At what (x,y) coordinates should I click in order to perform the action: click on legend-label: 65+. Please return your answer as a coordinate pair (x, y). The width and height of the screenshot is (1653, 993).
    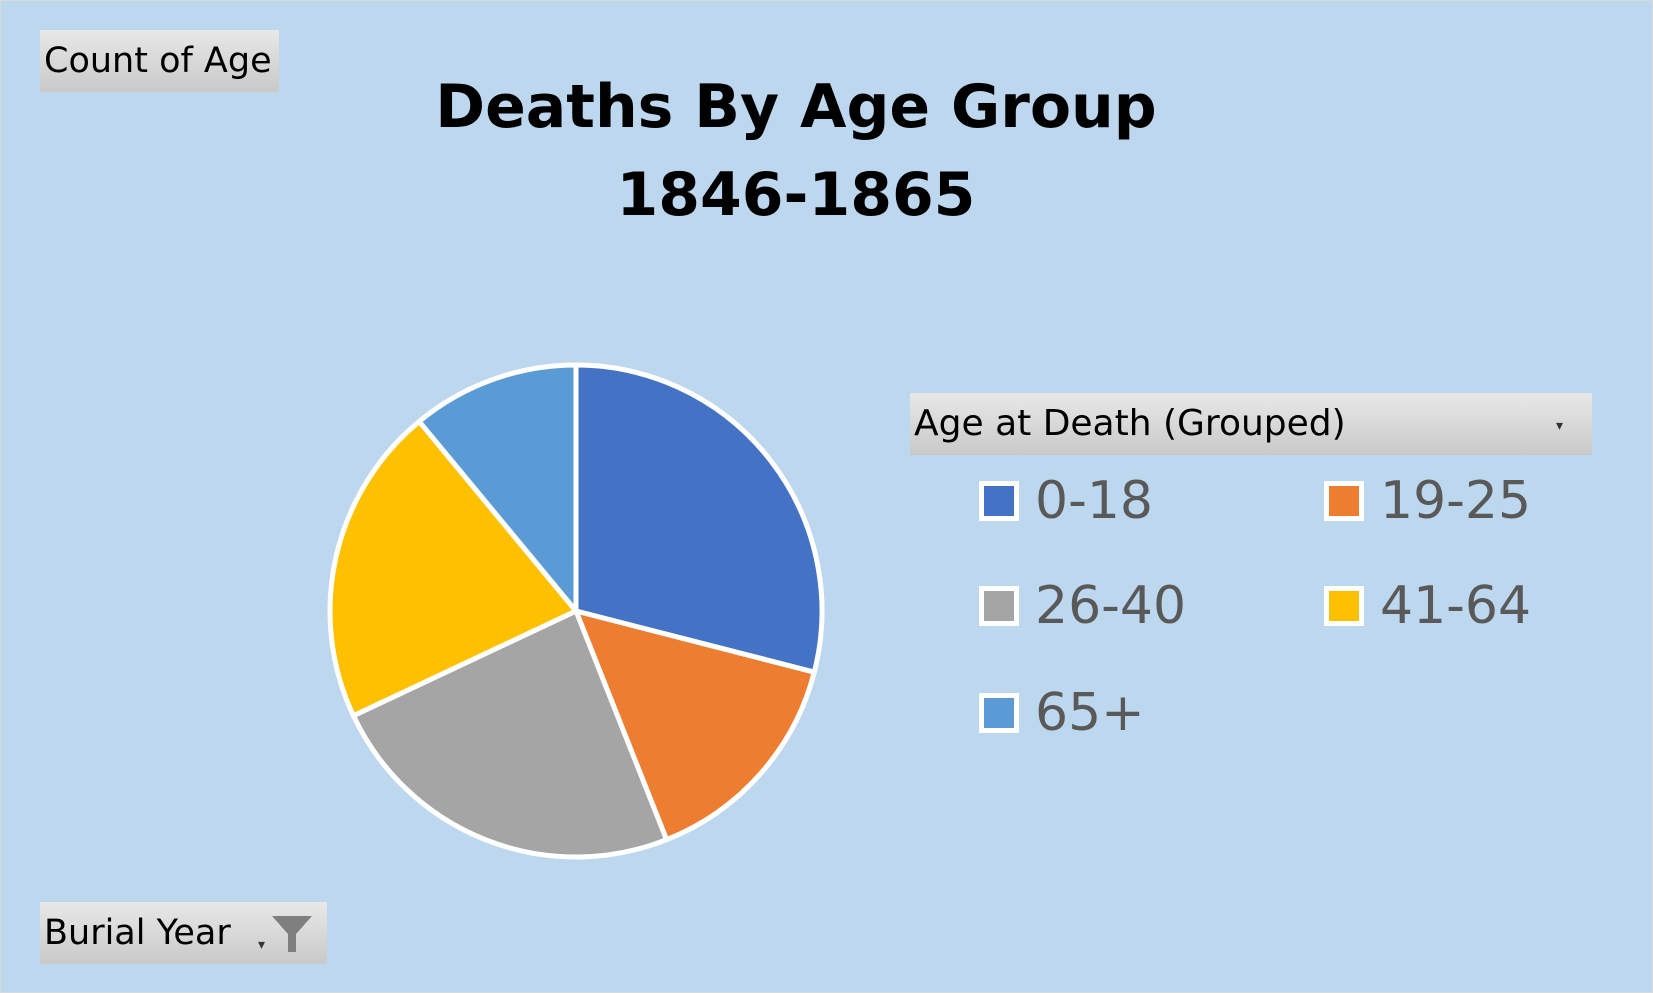
    Looking at the image, I should click on (1090, 713).